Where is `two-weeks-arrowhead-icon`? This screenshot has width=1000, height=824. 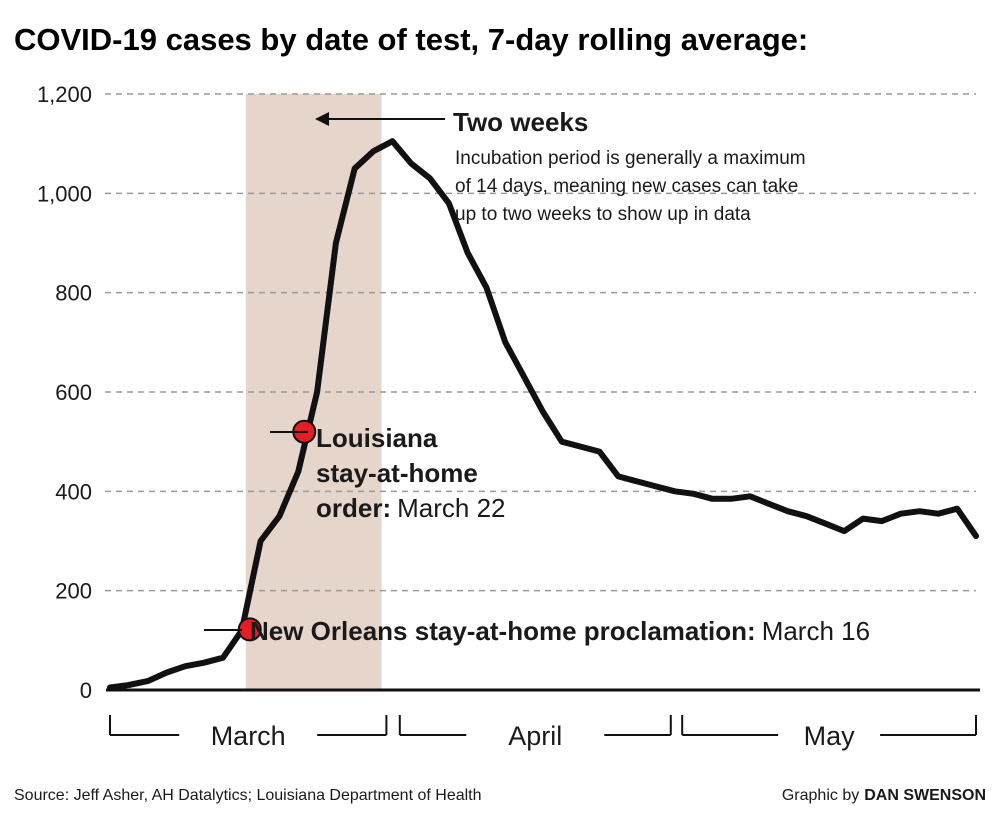
two-weeks-arrowhead-icon is located at coordinates (322, 119).